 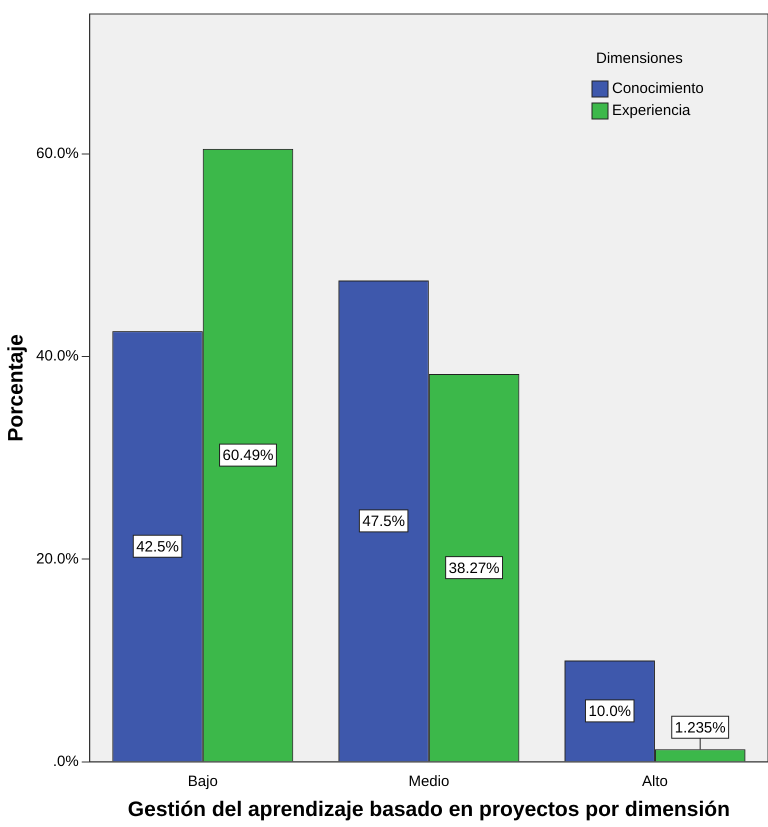 I want to click on data-label: 42.5%, so click(x=157, y=547).